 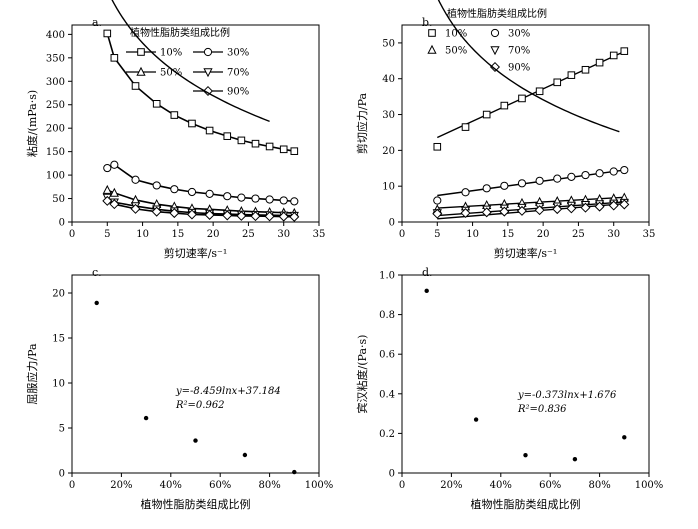 What do you see at coordinates (32, 123) in the screenshot?
I see `y-axis-label: 粘度/(mPa·s)` at bounding box center [32, 123].